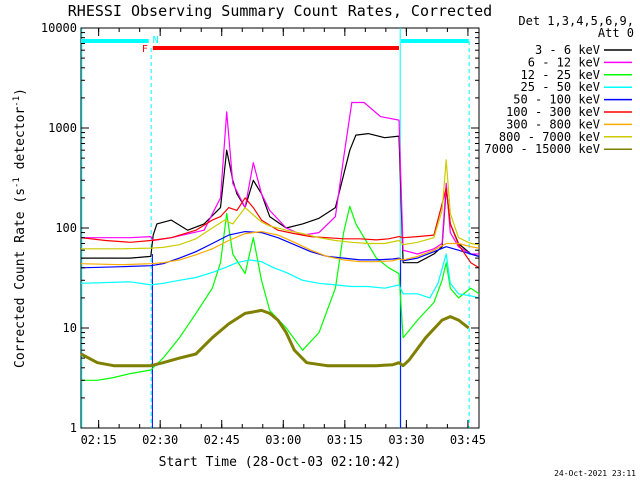 The width and height of the screenshot is (640, 480). What do you see at coordinates (156, 40) in the screenshot?
I see `night-marker-label: N` at bounding box center [156, 40].